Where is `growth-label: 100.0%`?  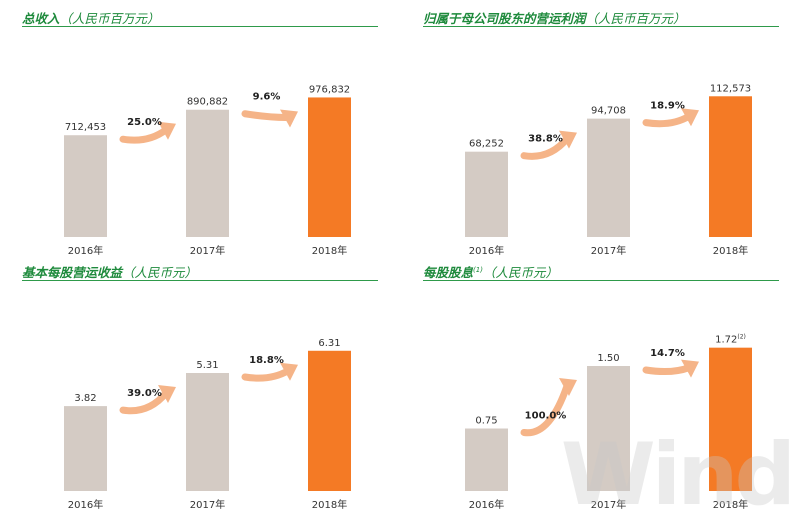
growth-label: 100.0% is located at coordinates (546, 416).